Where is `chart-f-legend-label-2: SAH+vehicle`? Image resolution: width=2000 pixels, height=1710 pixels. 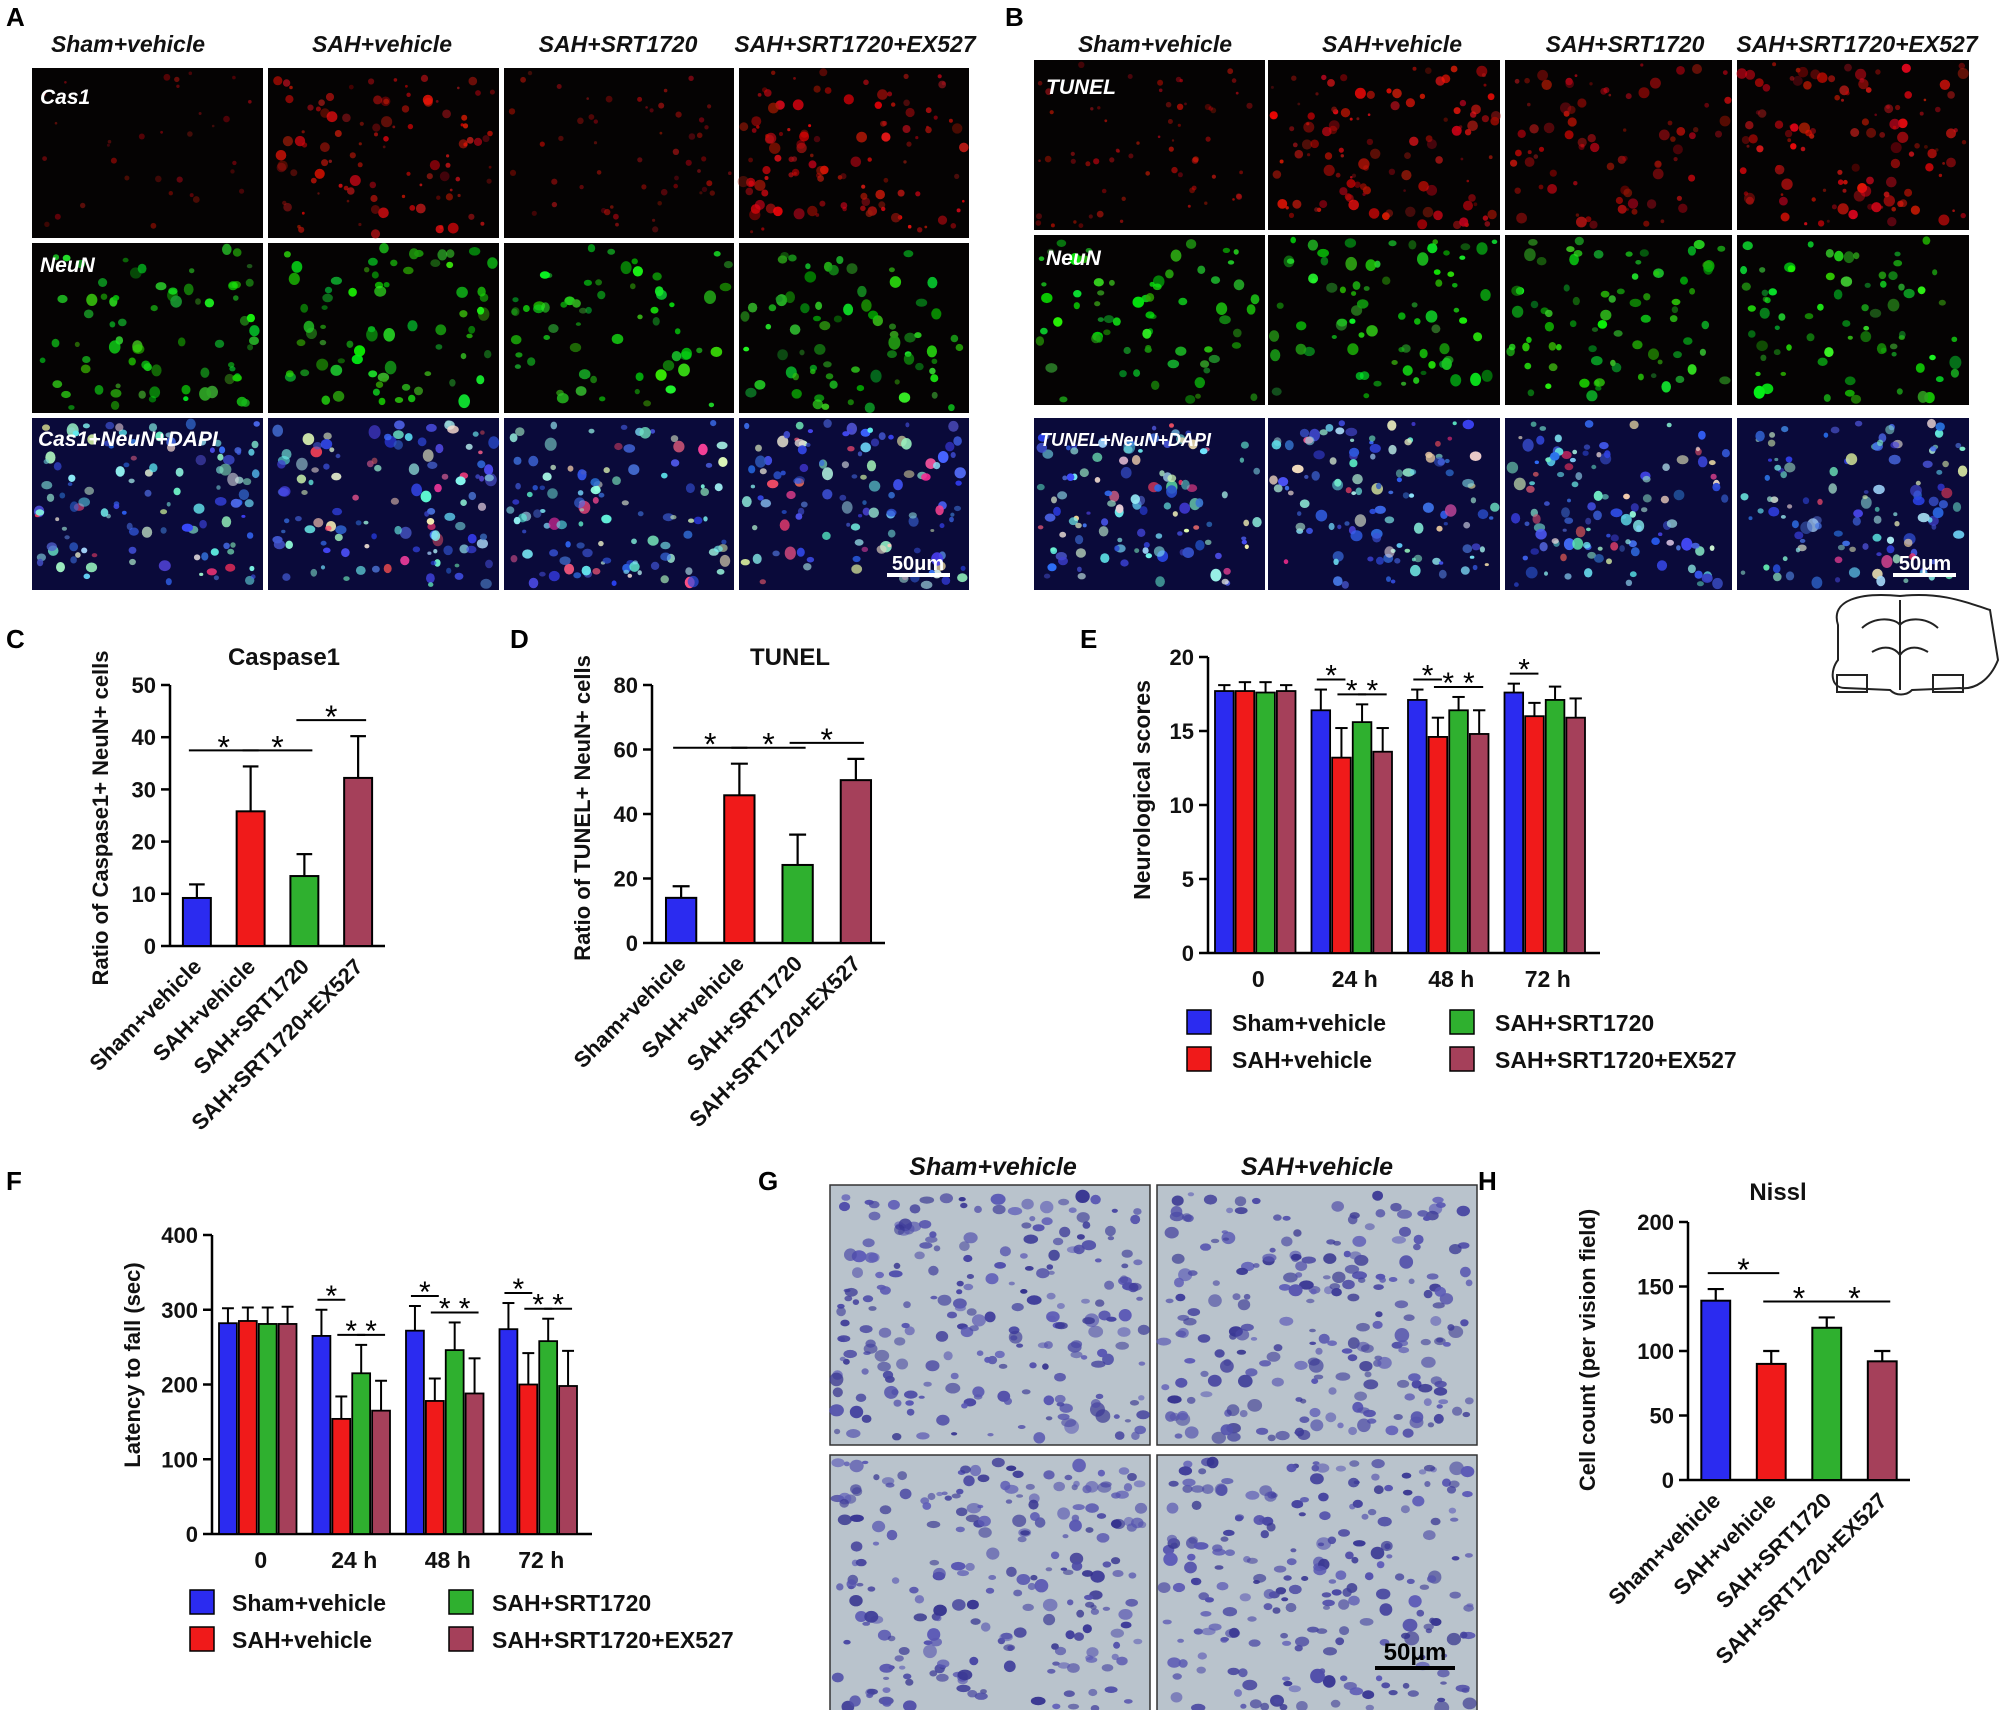
chart-f-legend-label-2: SAH+vehicle is located at coordinates (302, 1640).